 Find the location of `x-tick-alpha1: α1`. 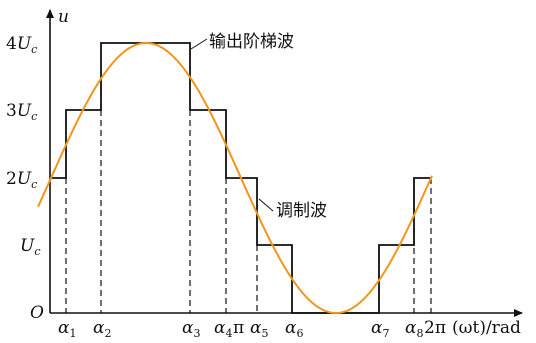

x-tick-alpha1: α1 is located at coordinates (67, 329).